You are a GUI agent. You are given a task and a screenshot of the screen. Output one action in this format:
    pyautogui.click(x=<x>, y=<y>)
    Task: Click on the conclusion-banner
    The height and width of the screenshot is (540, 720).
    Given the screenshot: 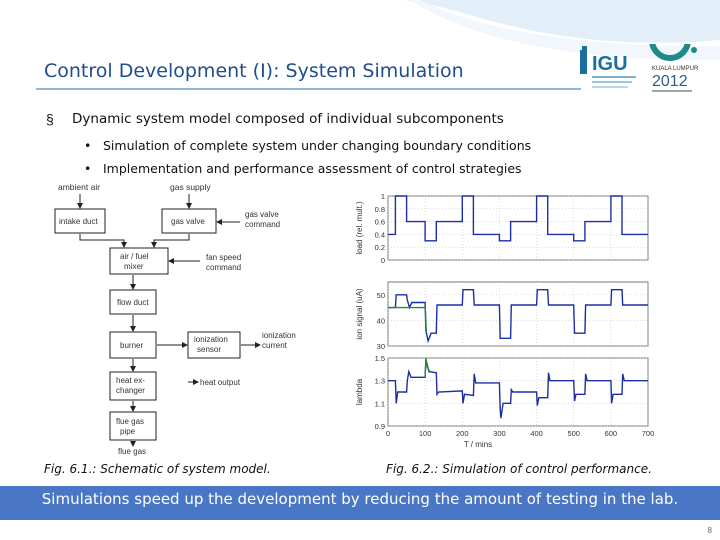 What is the action you would take?
    pyautogui.click(x=360, y=503)
    